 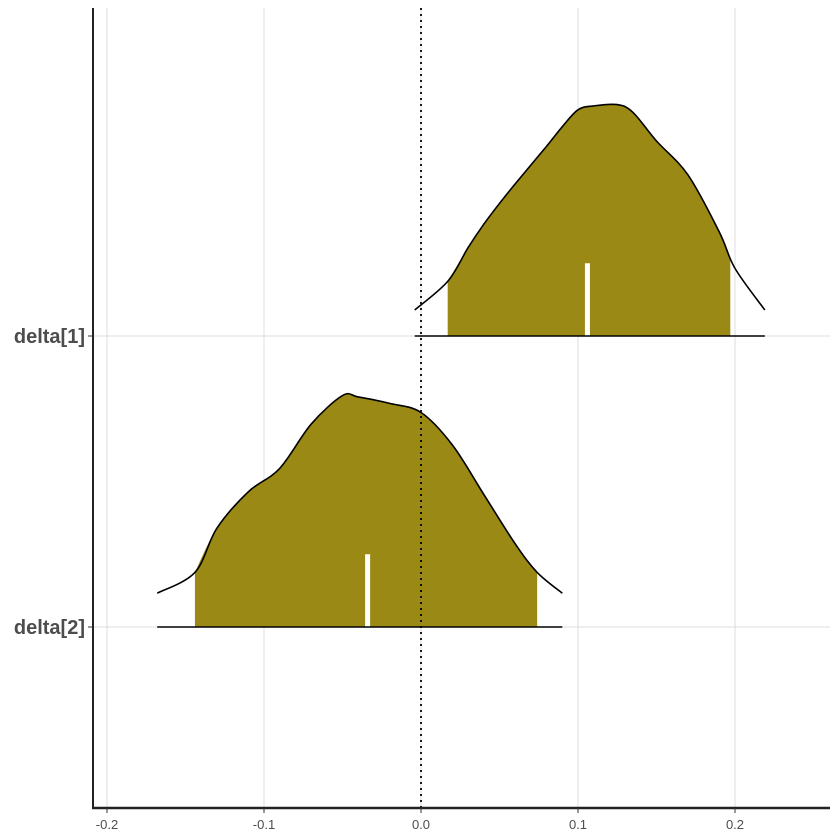 What do you see at coordinates (49, 337) in the screenshot?
I see `y-tick-label-0: delta[1]` at bounding box center [49, 337].